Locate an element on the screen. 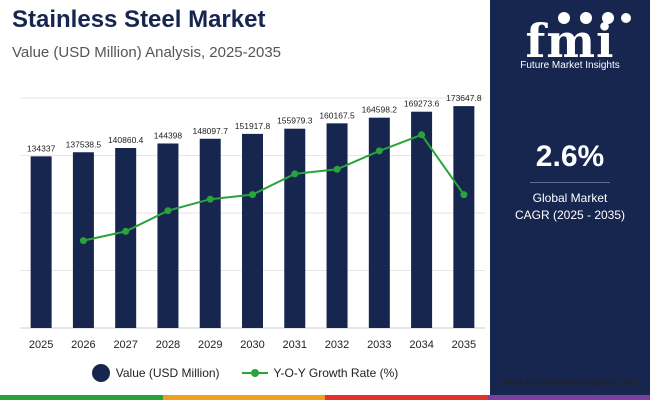  bar-2027 is located at coordinates (126, 238).